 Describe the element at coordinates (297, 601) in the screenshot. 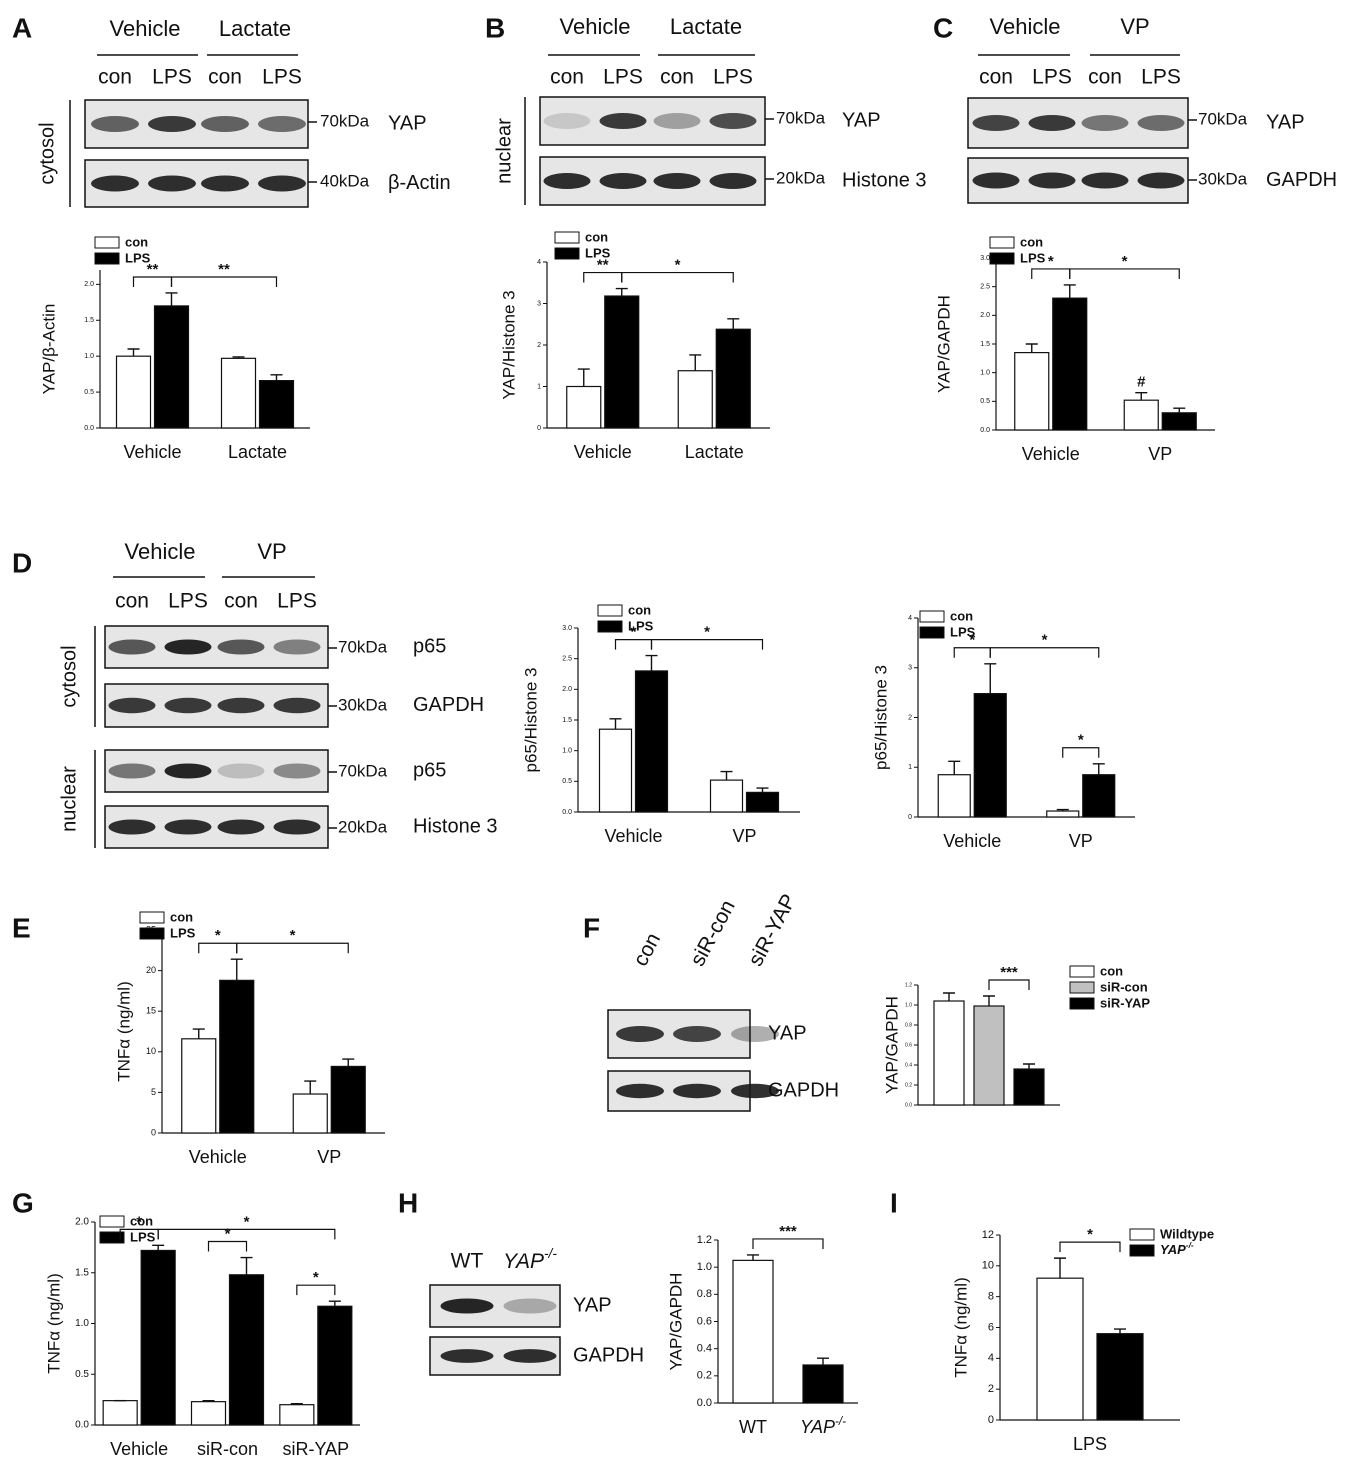

I see `lane-label: LPS` at that location.